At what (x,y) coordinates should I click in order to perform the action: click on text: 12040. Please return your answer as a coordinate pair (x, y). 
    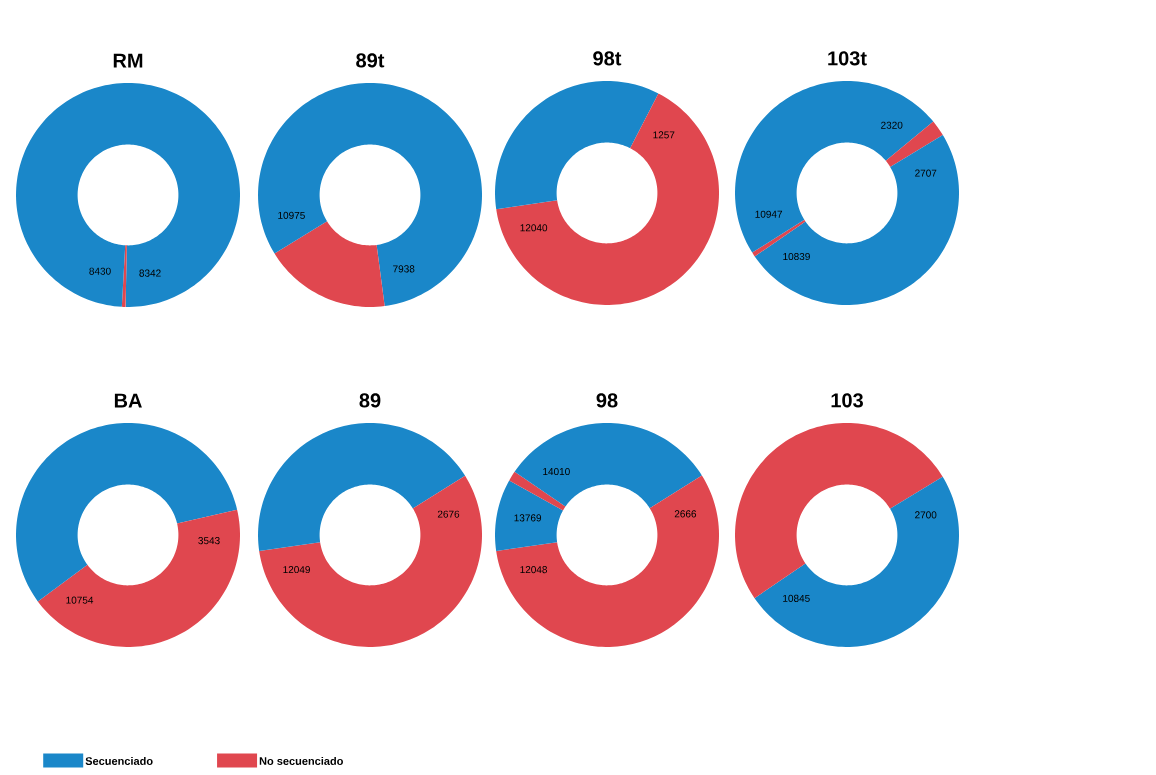
    Looking at the image, I should click on (534, 228).